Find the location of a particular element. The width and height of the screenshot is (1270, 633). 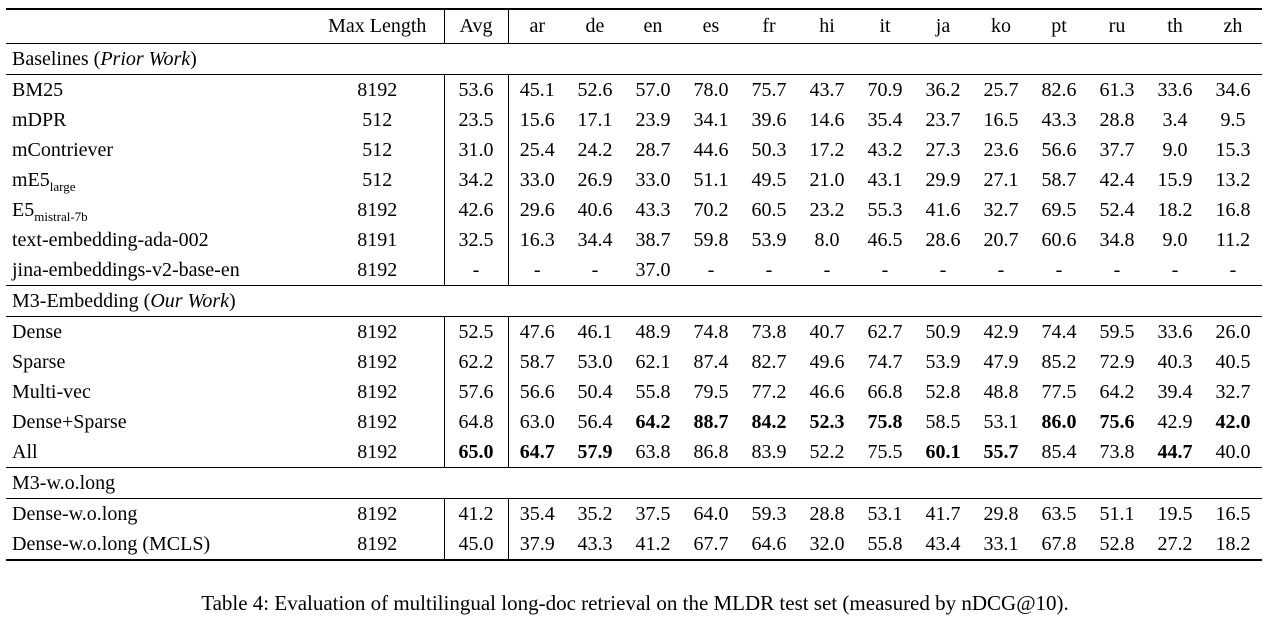

score-cell-th: 15.9 is located at coordinates (1175, 179).